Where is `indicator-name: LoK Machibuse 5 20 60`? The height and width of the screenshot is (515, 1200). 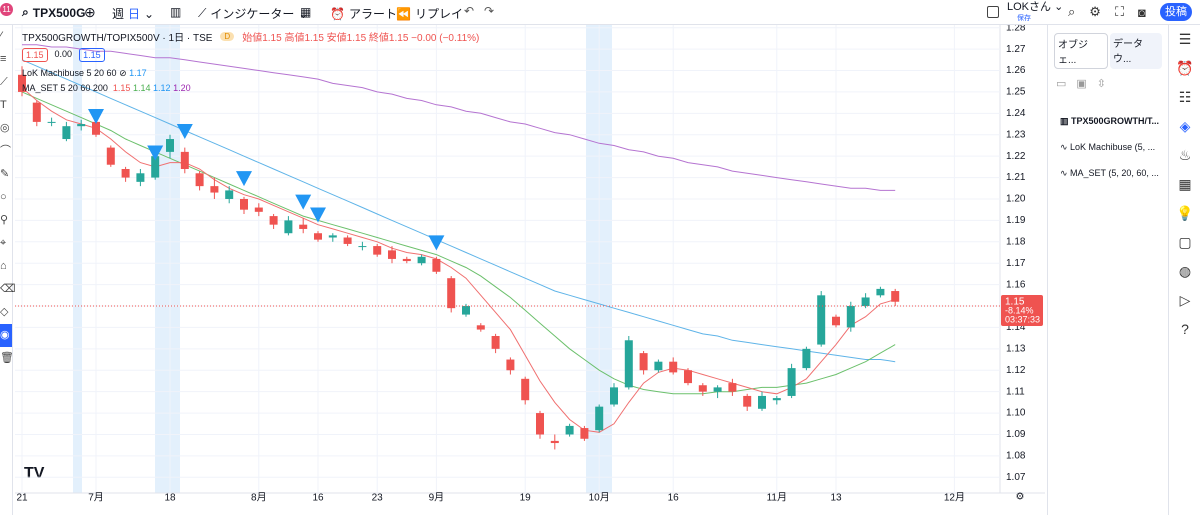
indicator-name: LoK Machibuse 5 20 60 is located at coordinates (69, 73).